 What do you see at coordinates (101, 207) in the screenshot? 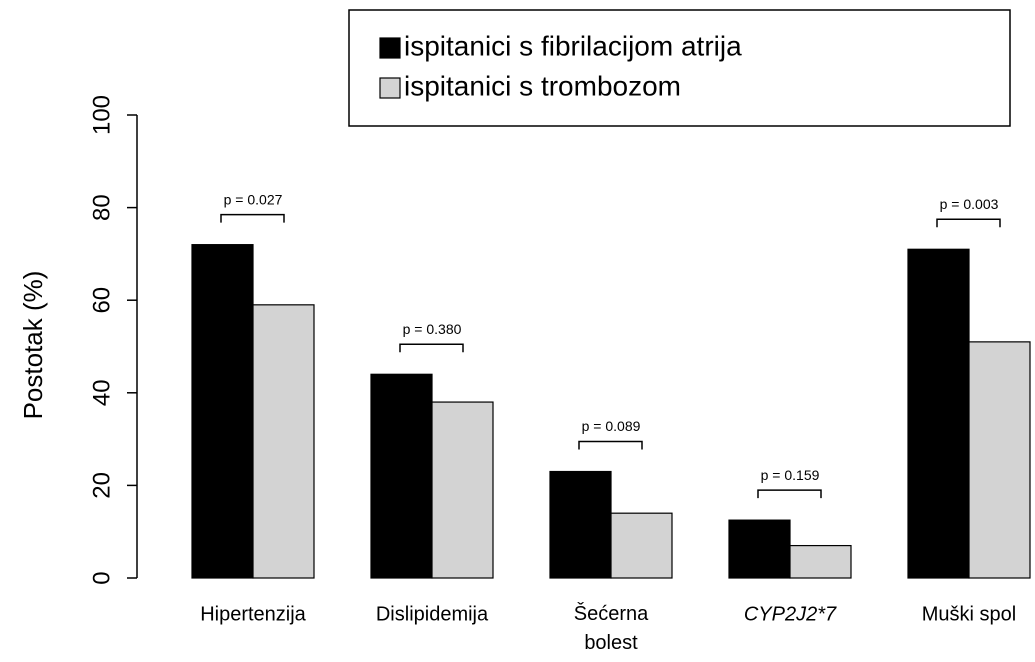
I see `y-tick-label: 80` at bounding box center [101, 207].